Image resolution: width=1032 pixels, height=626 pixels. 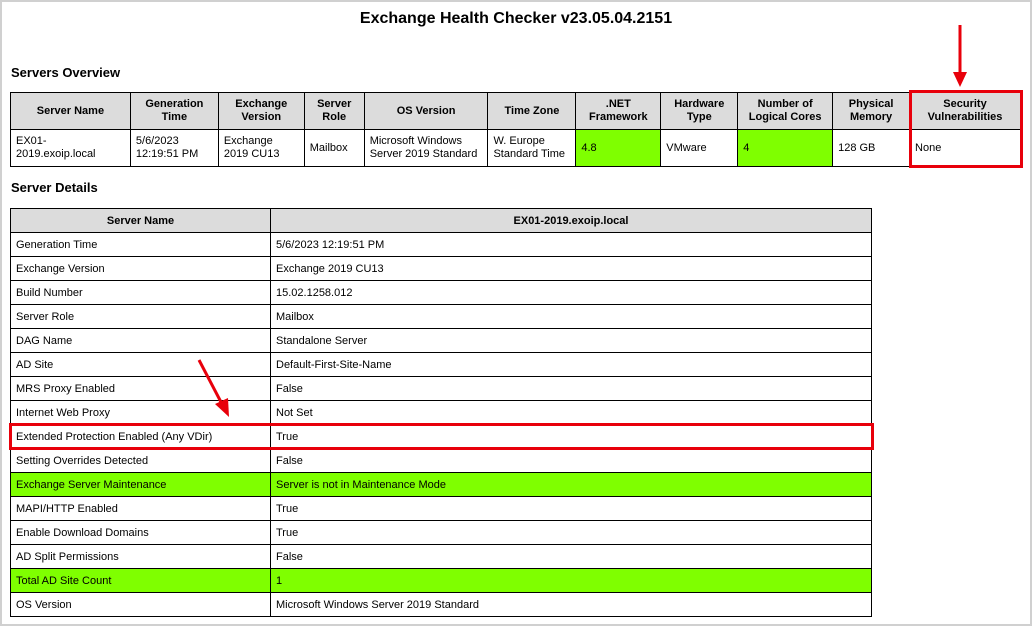 I want to click on server-details-heading: Server Details, so click(x=54, y=187).